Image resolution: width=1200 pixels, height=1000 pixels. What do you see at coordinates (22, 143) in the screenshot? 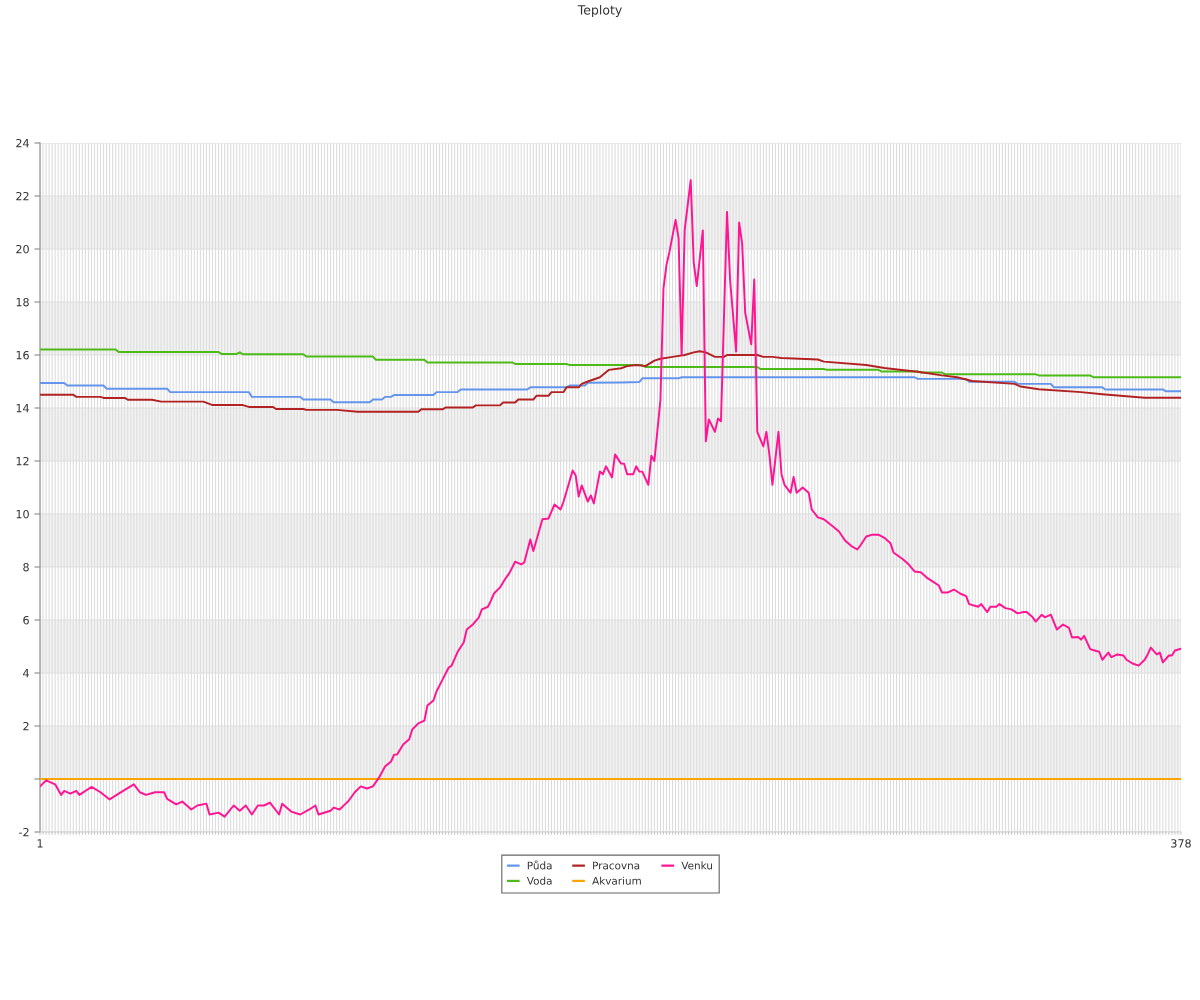
I see `y-tick-label: 24` at bounding box center [22, 143].